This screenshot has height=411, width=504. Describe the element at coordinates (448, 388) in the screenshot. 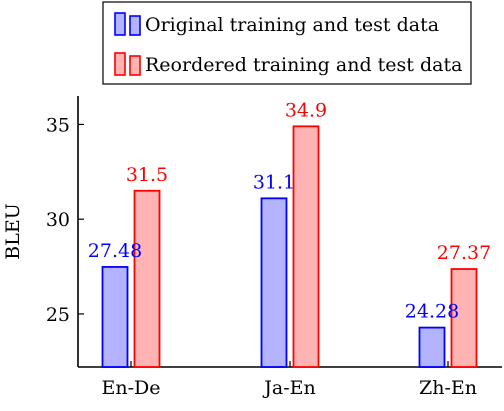

I see `x-tick-label: Zh-En` at that location.